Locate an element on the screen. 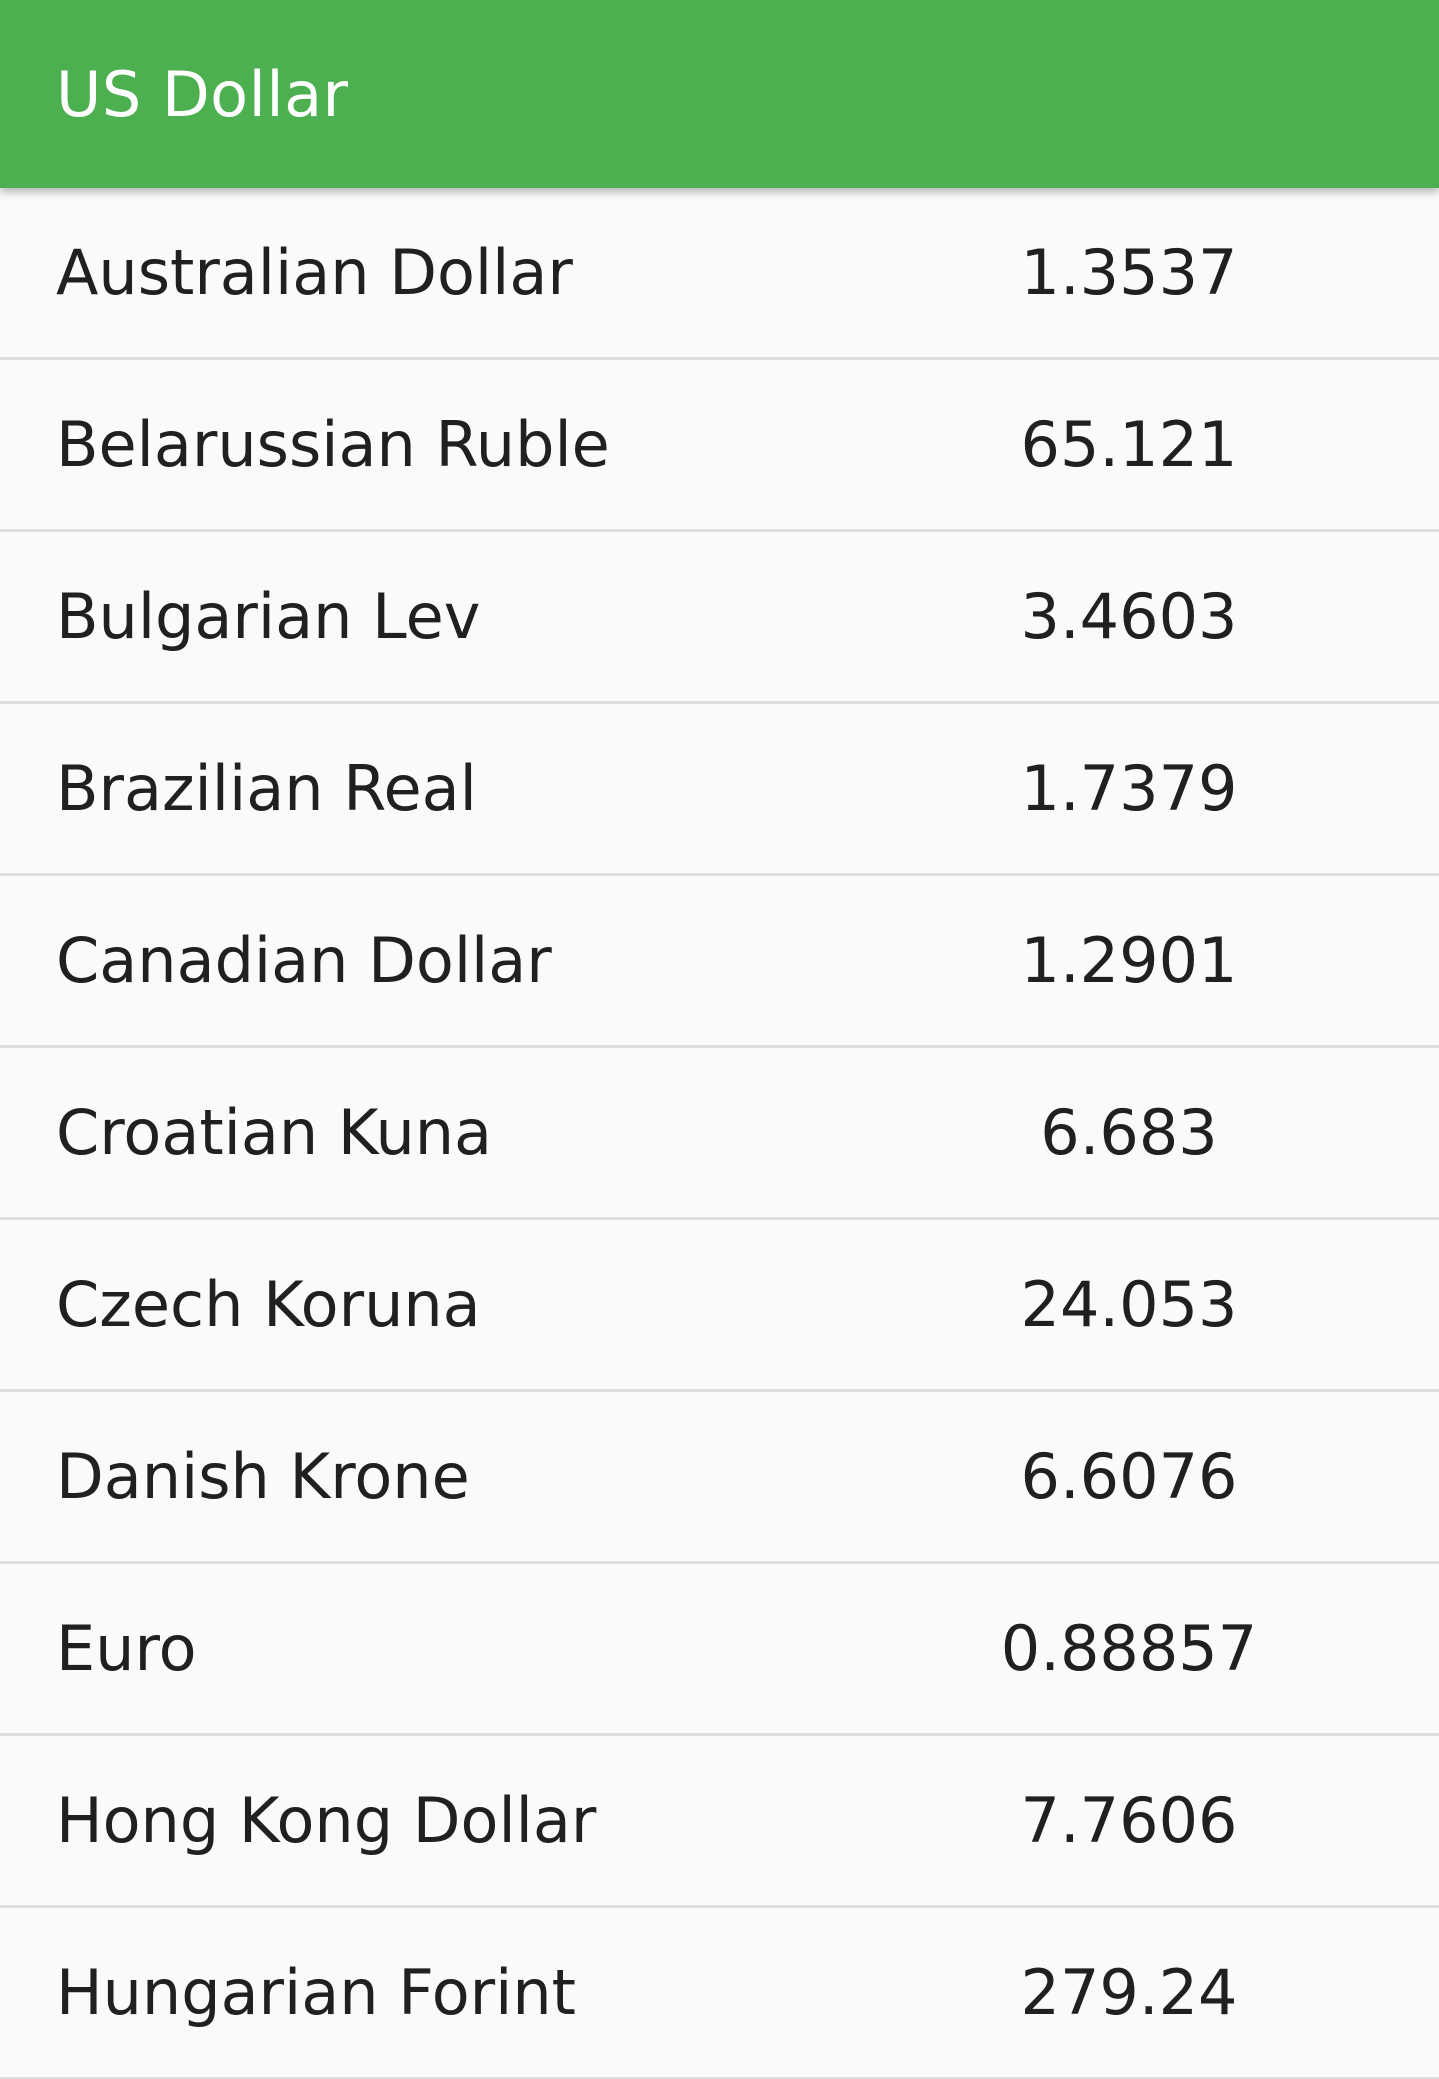 The width and height of the screenshot is (1439, 2079). currency-name: Australian Dollar is located at coordinates (314, 272).